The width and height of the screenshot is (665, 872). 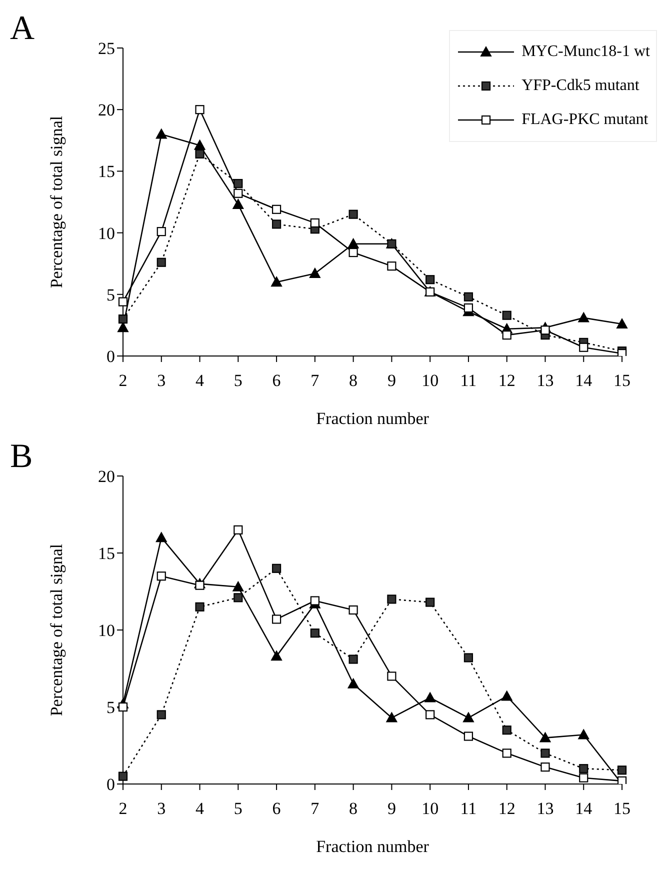 I want to click on x-tick-label: 8, so click(x=353, y=808).